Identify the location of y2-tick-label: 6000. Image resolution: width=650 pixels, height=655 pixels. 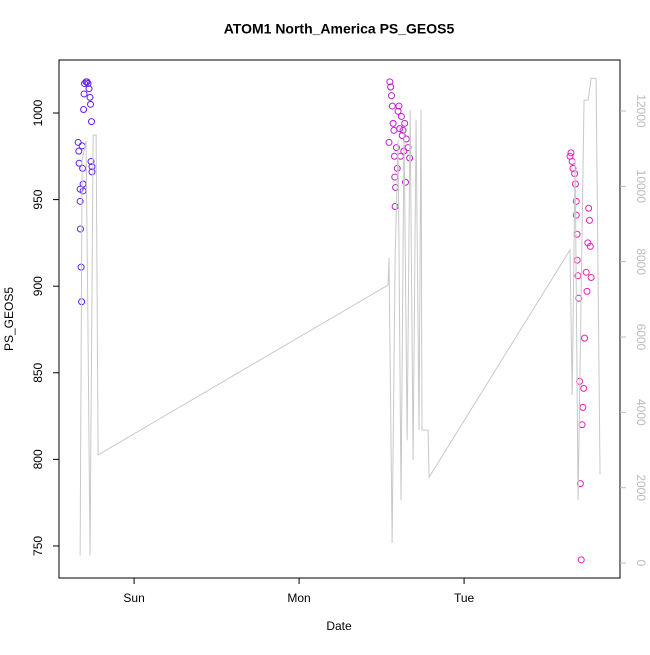
(641, 337).